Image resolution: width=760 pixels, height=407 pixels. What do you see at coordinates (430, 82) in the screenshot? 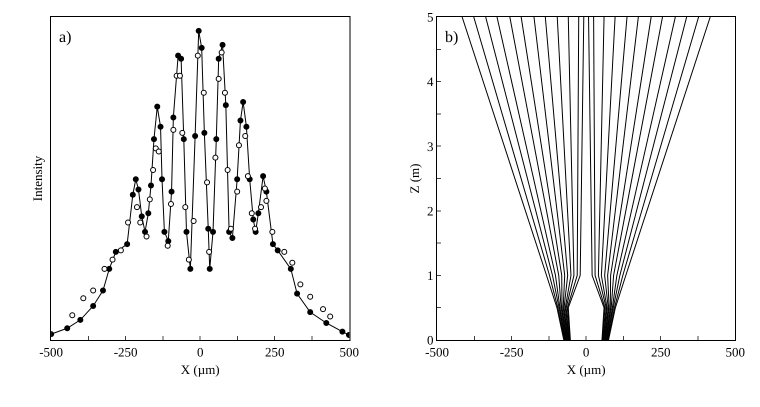
I see `y-tick-label: 4` at bounding box center [430, 82].